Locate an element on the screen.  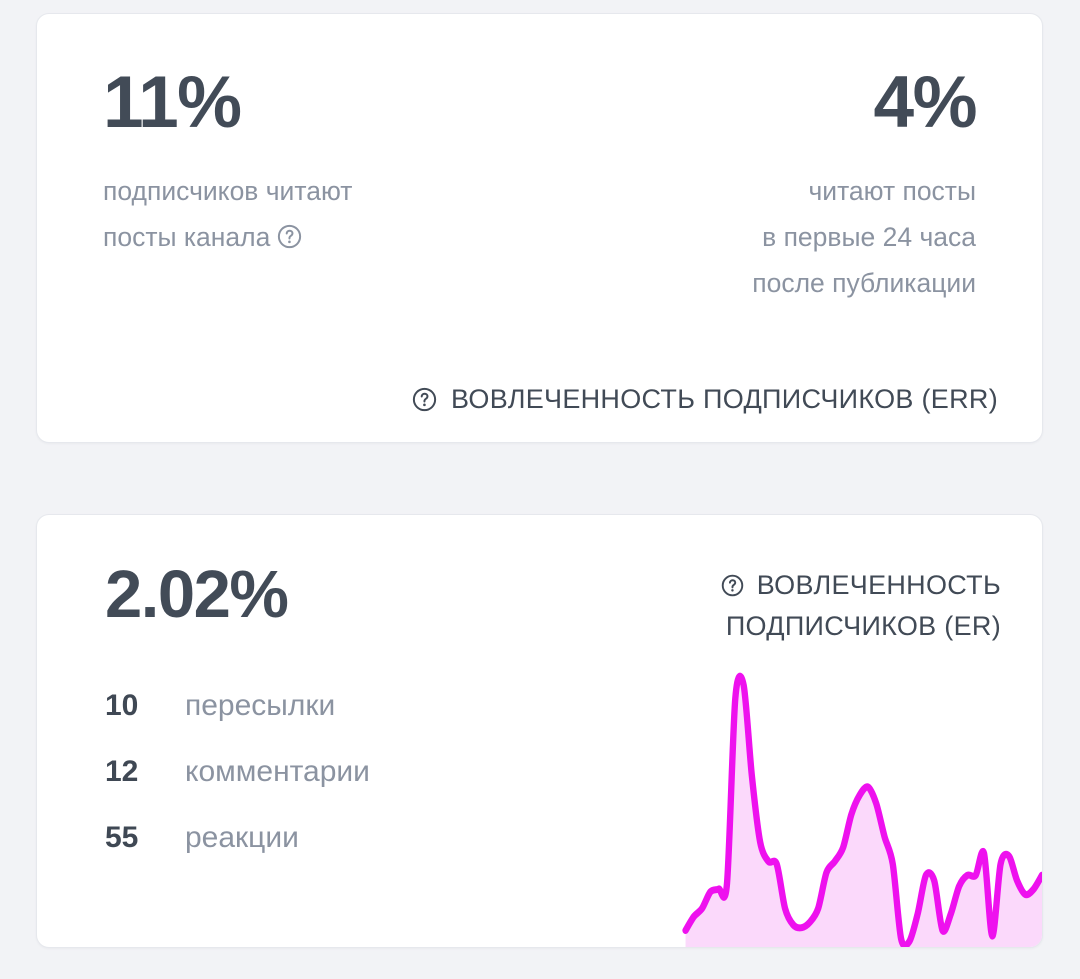
er-chart-svg is located at coordinates (862, 809).